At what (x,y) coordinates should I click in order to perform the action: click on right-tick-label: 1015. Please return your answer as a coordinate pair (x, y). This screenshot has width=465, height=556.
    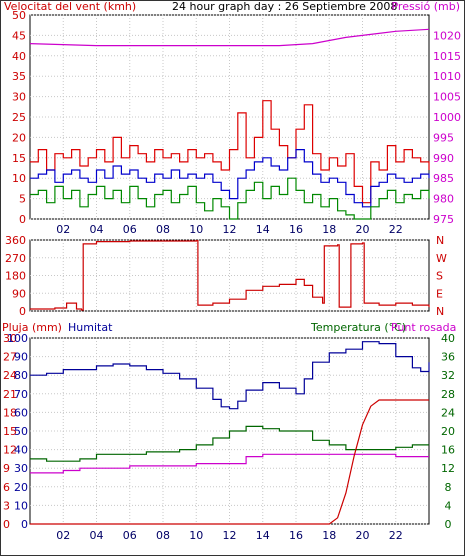
    Looking at the image, I should click on (447, 56).